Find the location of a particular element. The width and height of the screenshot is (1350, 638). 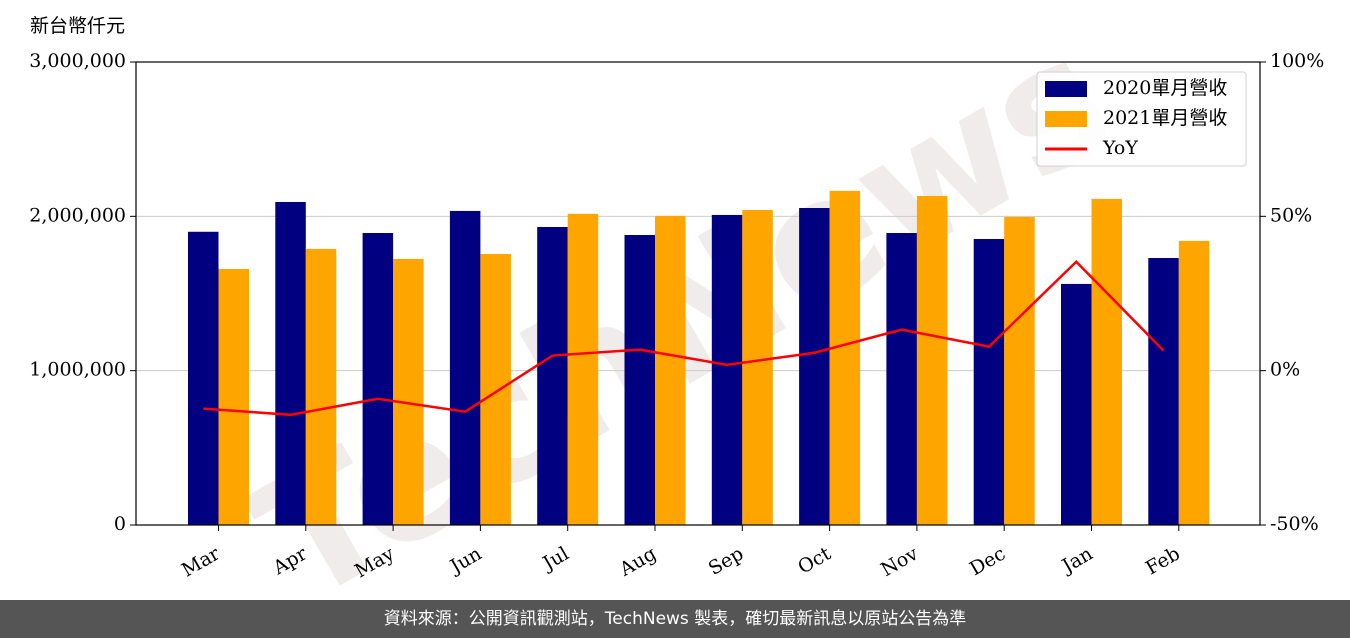

footer: 資料來源：公開資訊觀測站，TechNews 製表，確切最新訊息以原站公告為準 is located at coordinates (675, 619).